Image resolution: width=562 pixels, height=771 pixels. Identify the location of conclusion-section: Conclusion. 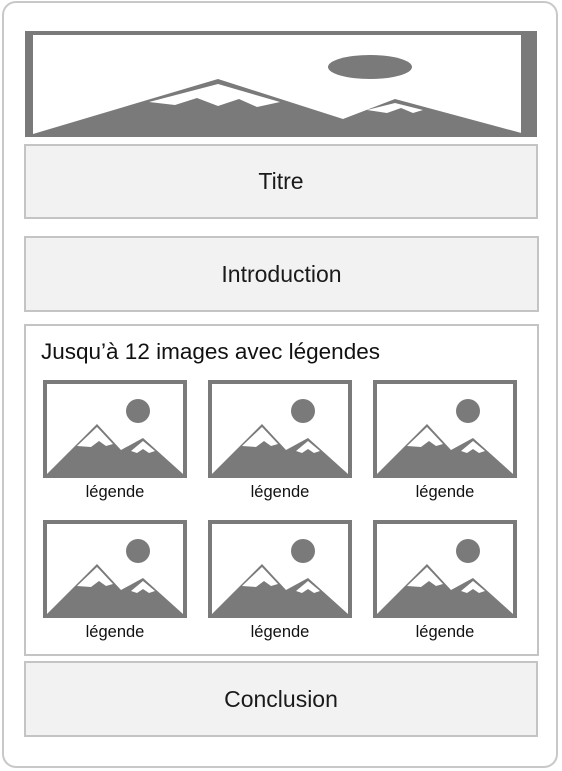
(281, 699).